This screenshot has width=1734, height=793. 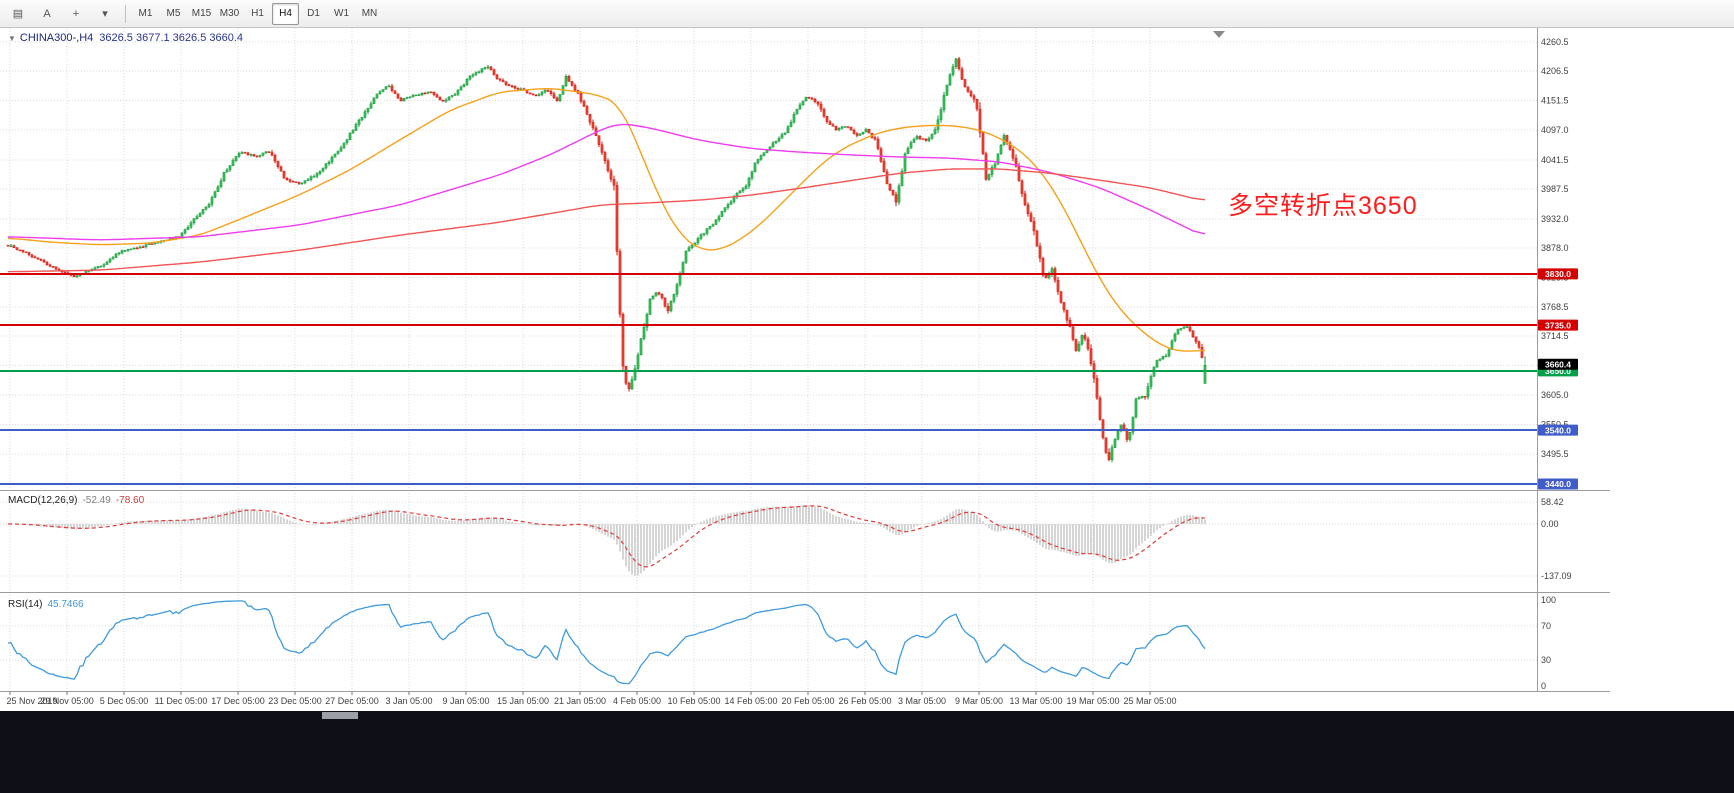 What do you see at coordinates (864, 701) in the screenshot?
I see `svg-text: 26 Feb 05:00` at bounding box center [864, 701].